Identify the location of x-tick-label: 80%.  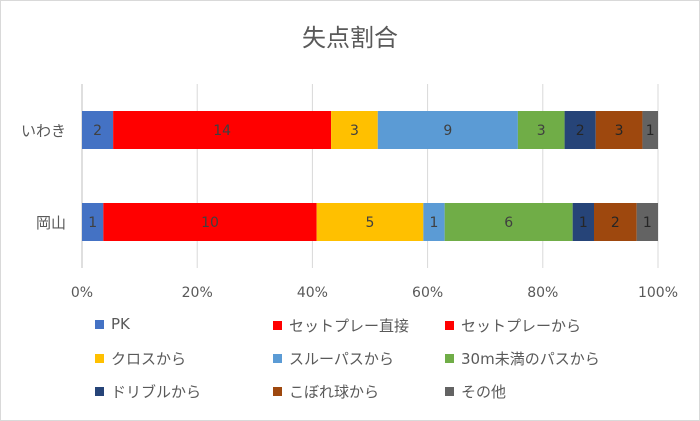
(542, 293).